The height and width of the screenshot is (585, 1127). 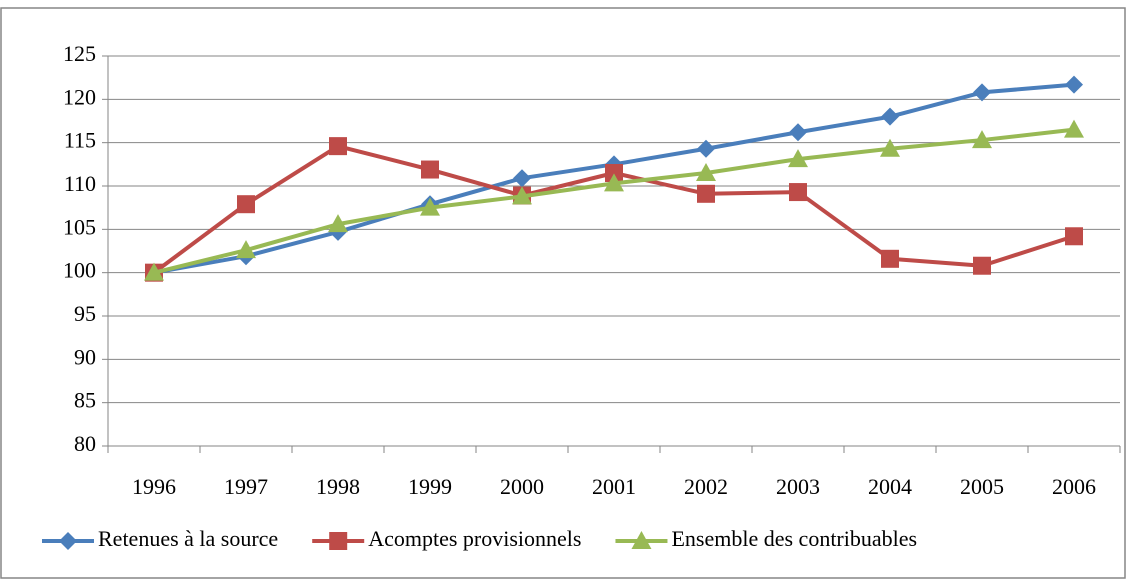 I want to click on x-tick-label: 2004, so click(x=890, y=486).